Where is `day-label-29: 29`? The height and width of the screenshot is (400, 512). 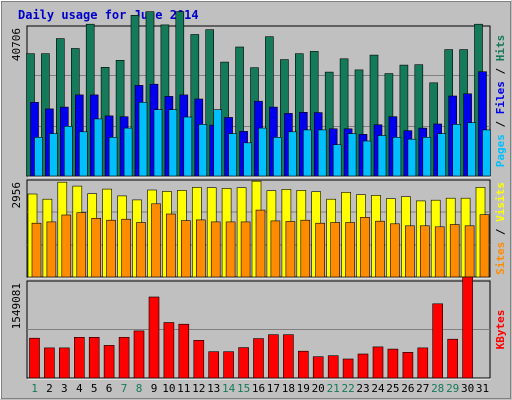
day-label-29: 29 is located at coordinates (452, 388).